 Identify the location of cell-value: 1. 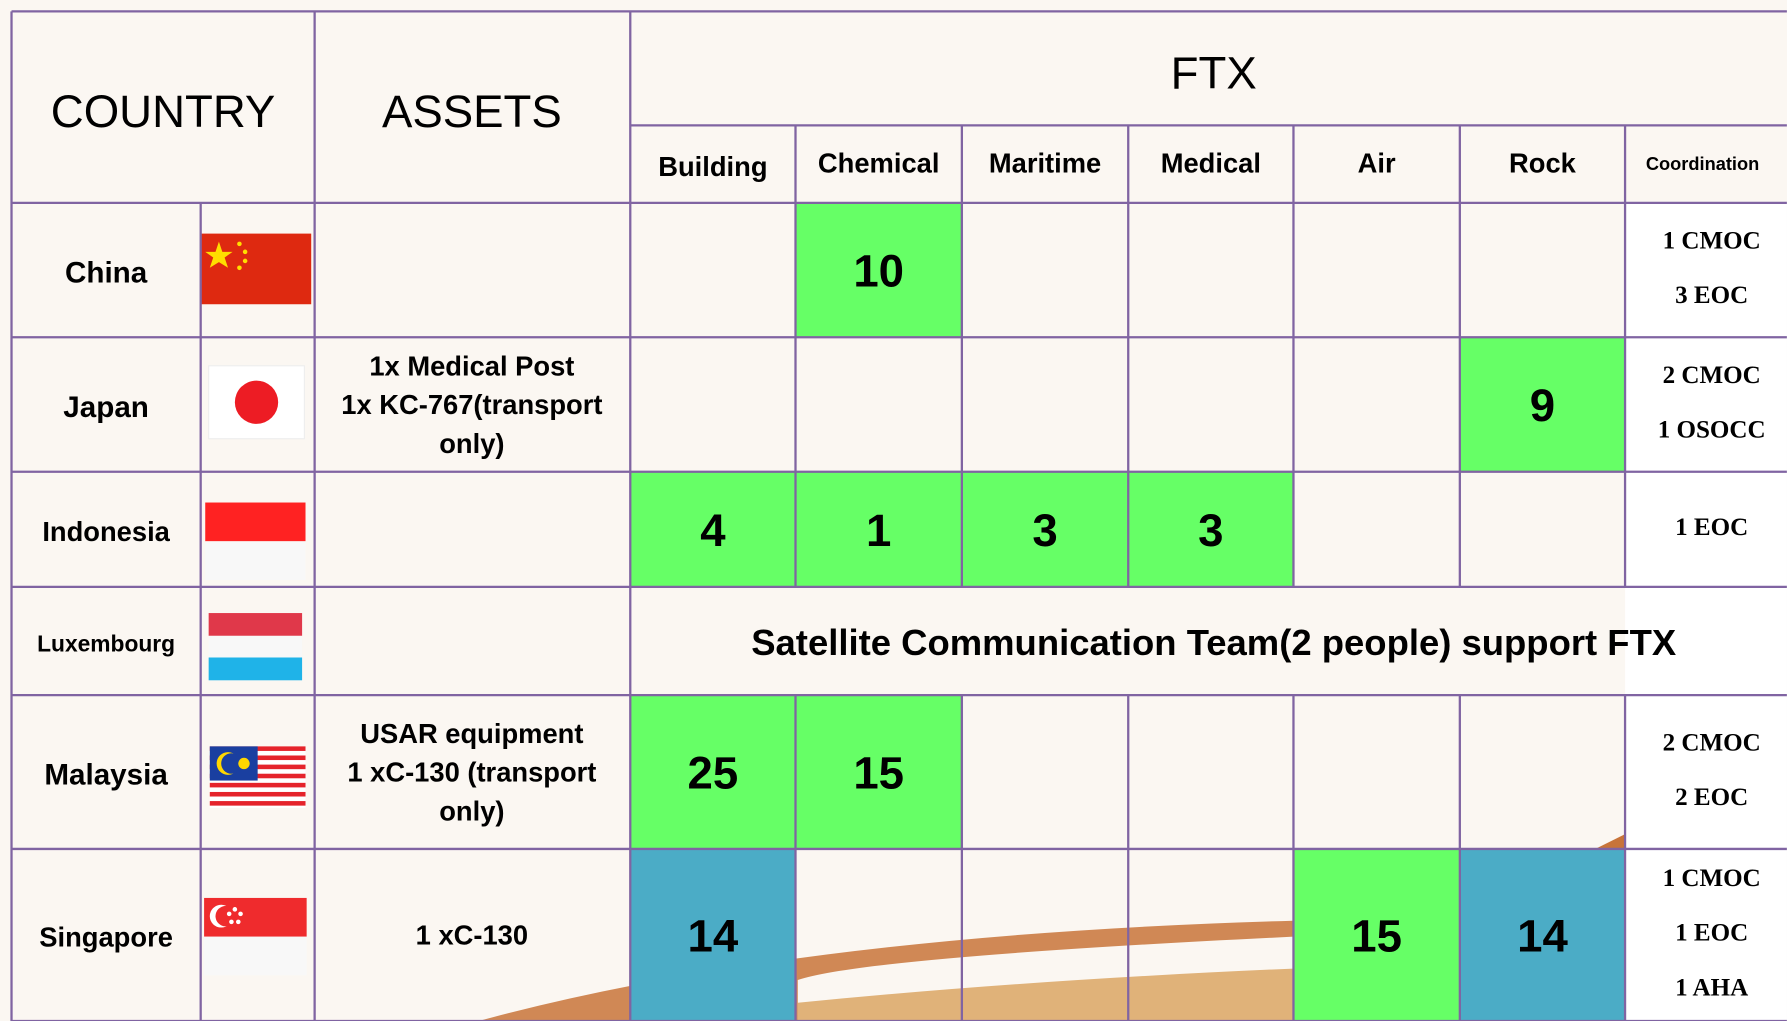
(878, 530).